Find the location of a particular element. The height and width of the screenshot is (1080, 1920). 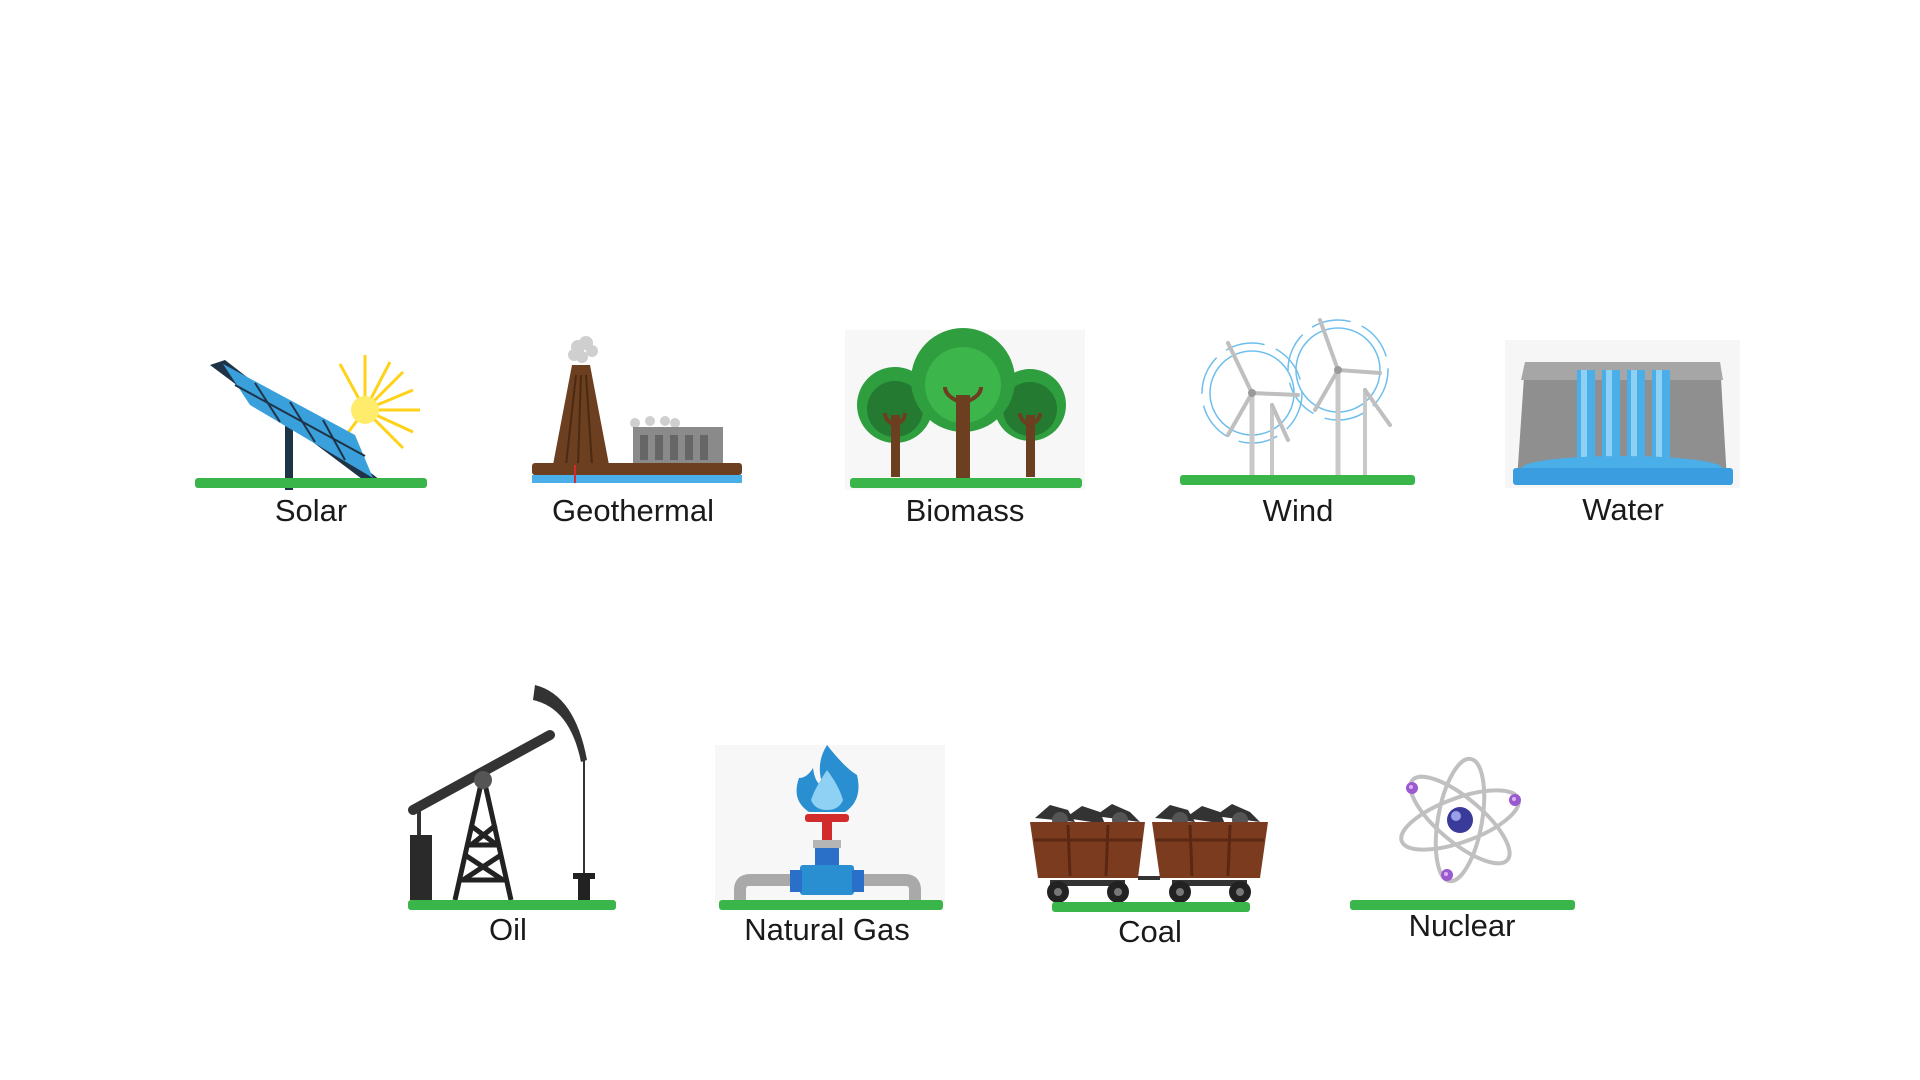

source-coal: Coal is located at coordinates (1150, 875).